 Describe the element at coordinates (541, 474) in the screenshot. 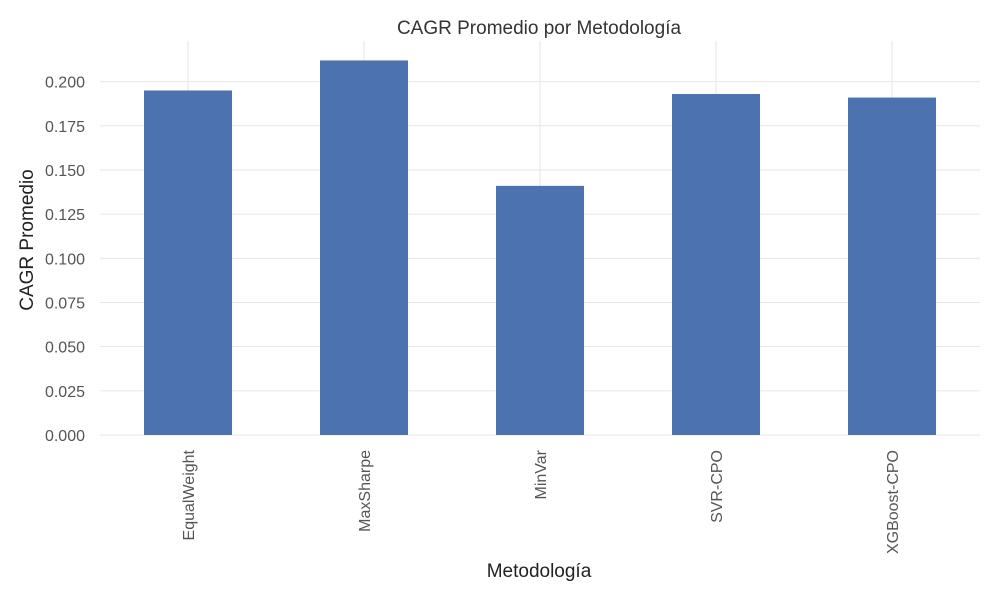

I see `x-tick-label: MinVar` at that location.